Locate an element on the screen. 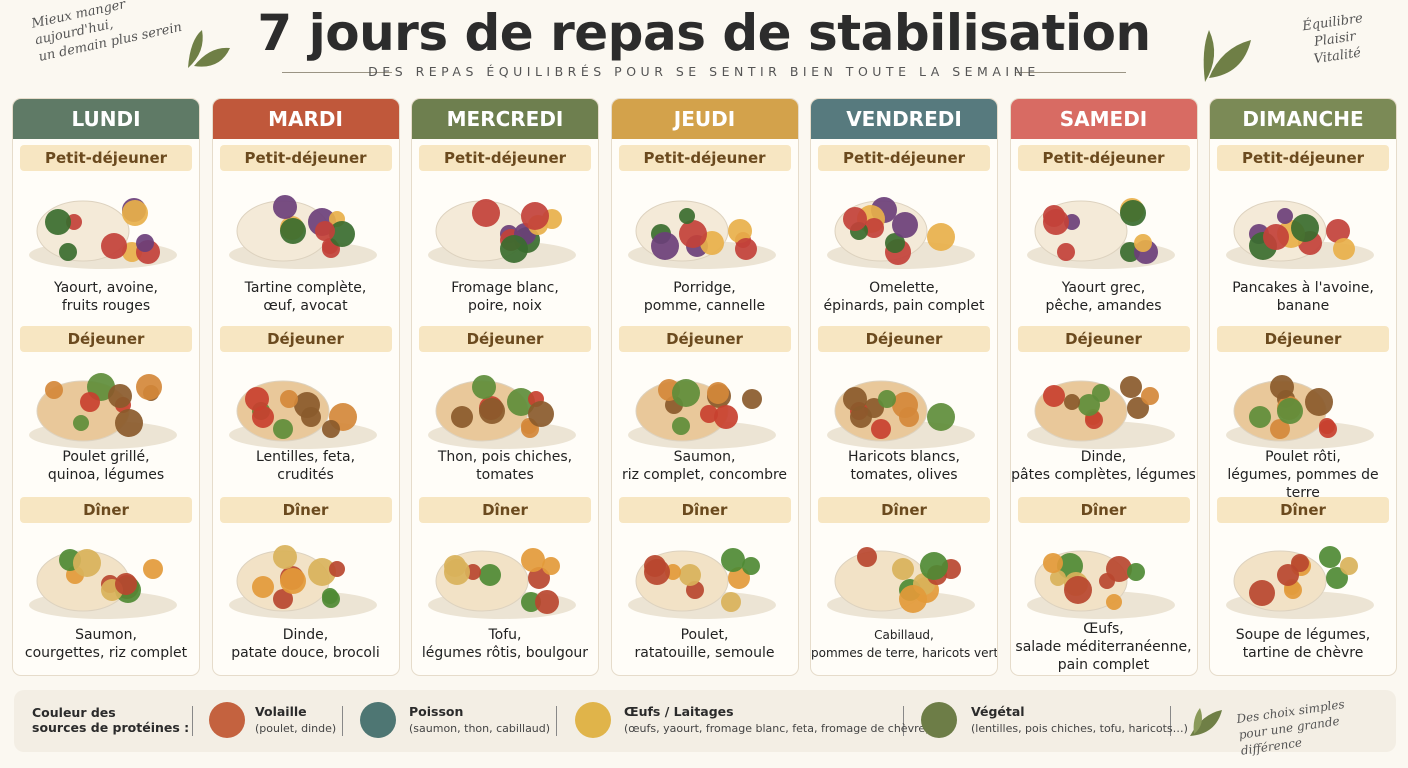  description-line: quinoa, légumes is located at coordinates (106, 475).